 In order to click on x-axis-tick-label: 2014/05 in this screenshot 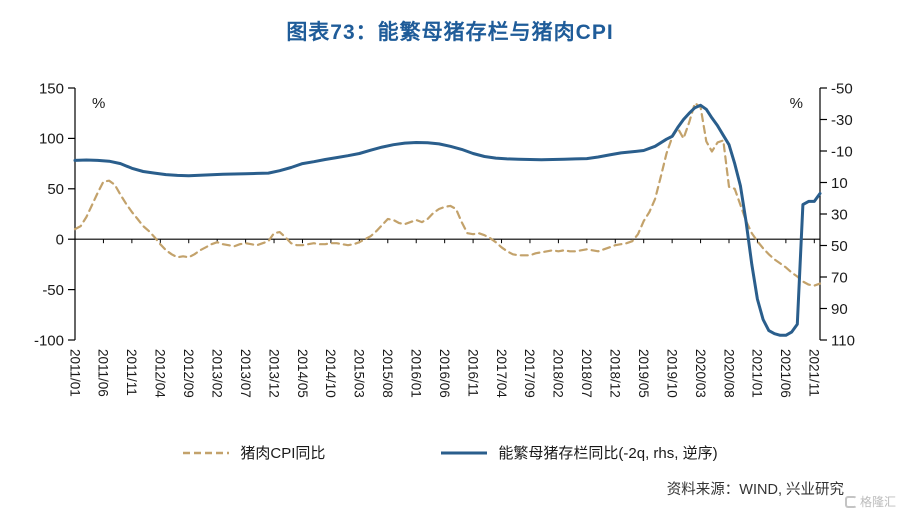, I will do `click(302, 373)`.